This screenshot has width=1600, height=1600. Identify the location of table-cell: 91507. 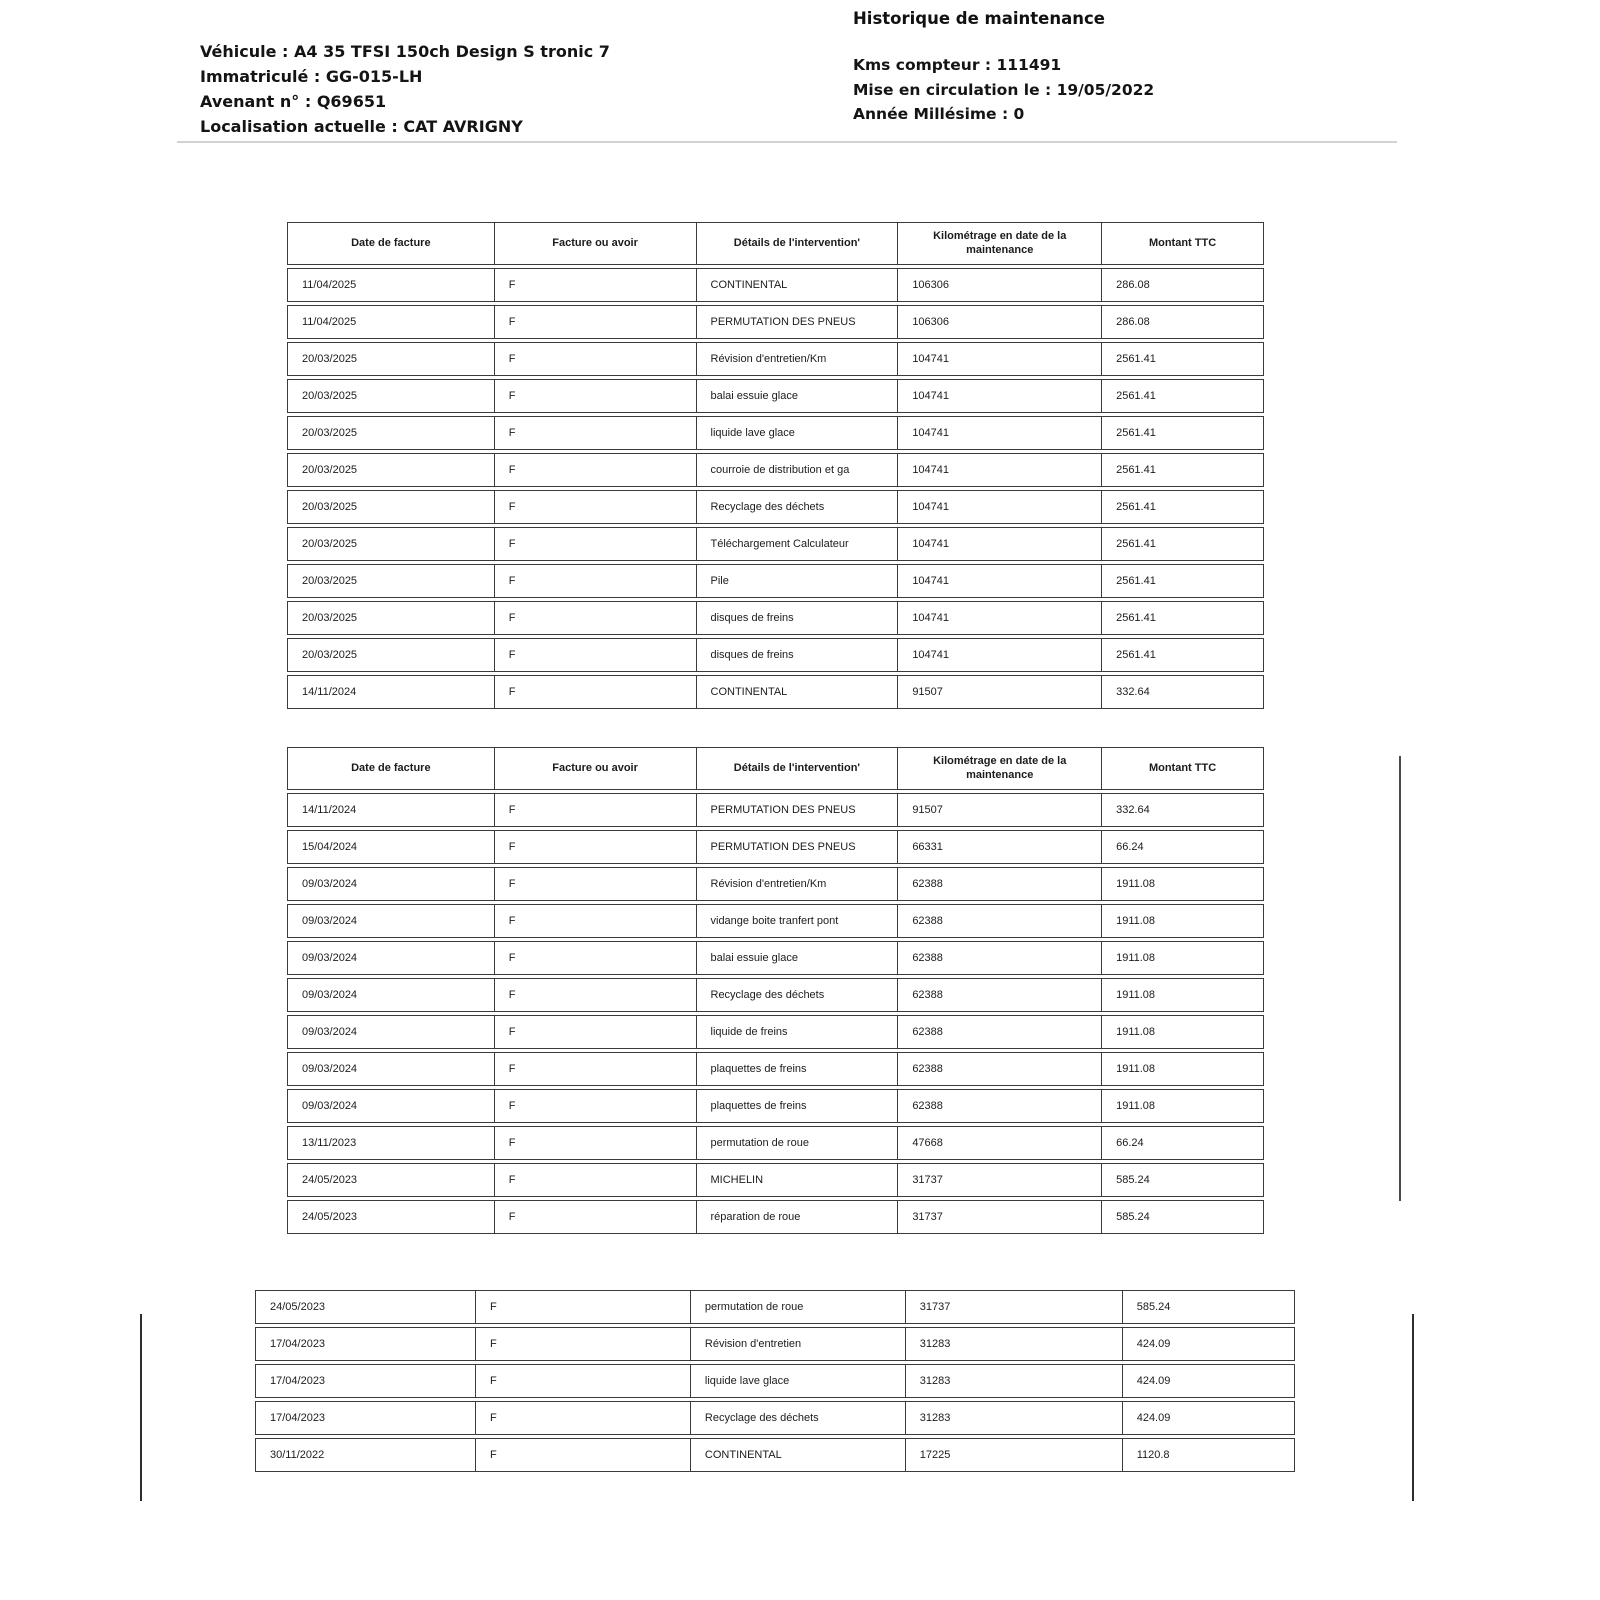
(1000, 692).